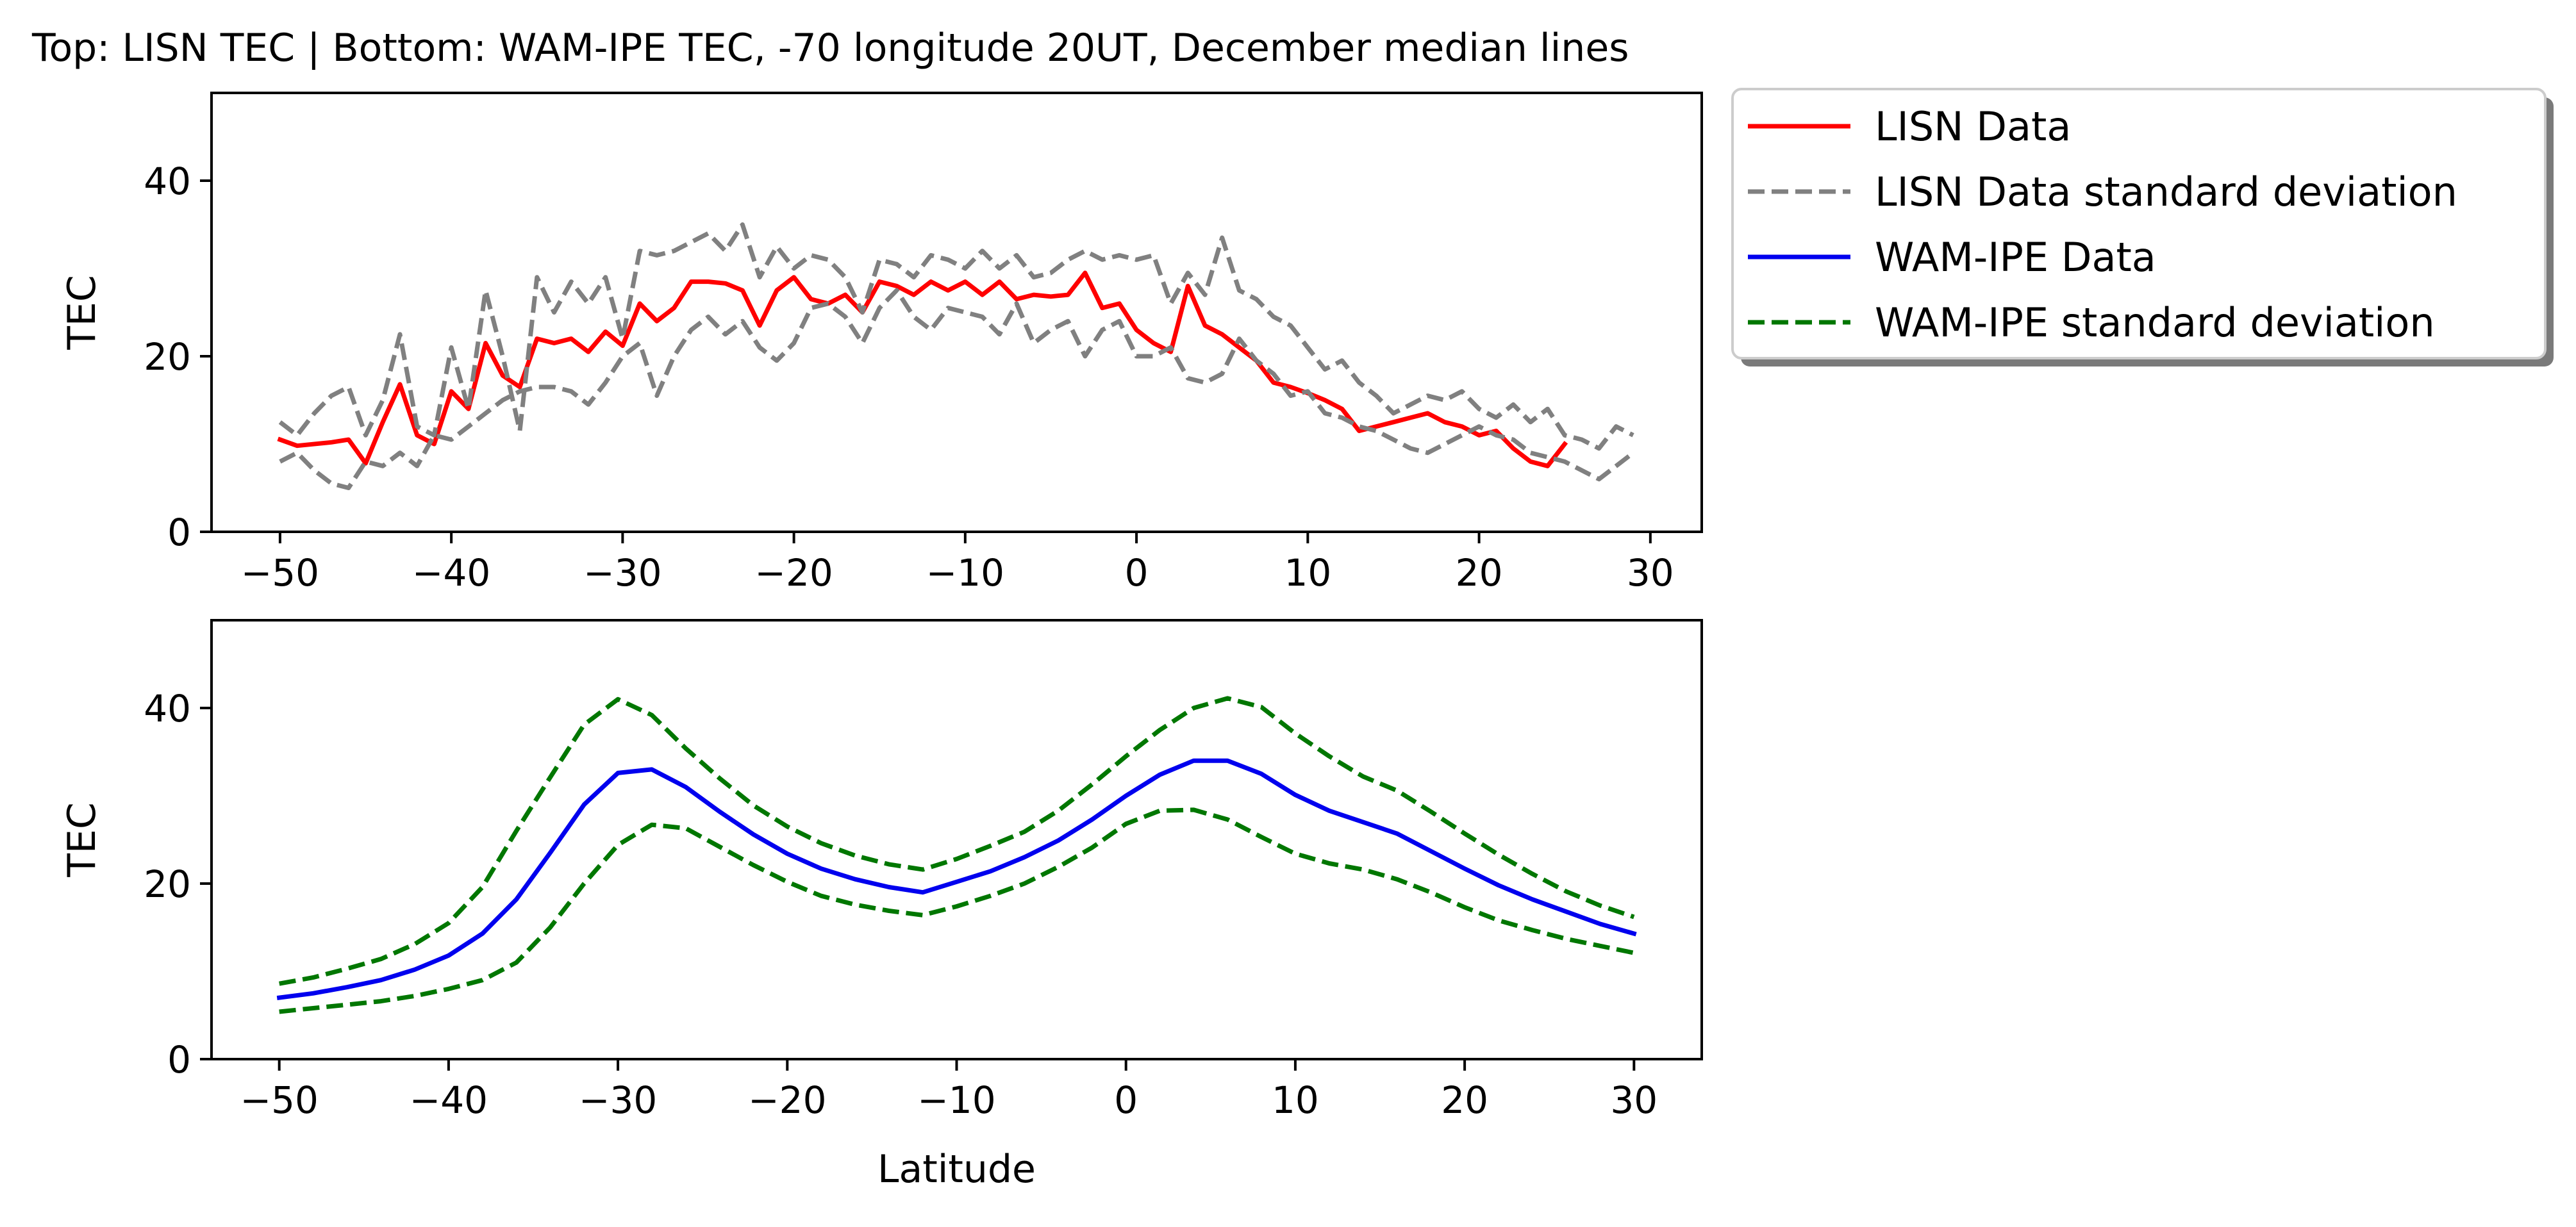  Describe the element at coordinates (1137, 573) in the screenshot. I see `top-x-tick-label: 0` at that location.